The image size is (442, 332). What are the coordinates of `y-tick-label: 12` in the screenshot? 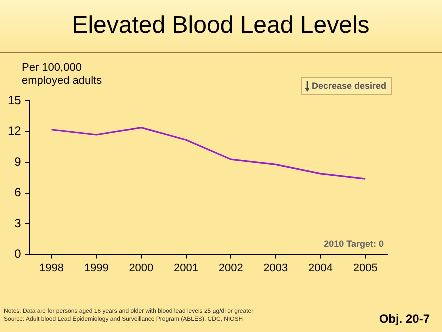 It's located at (15, 131).